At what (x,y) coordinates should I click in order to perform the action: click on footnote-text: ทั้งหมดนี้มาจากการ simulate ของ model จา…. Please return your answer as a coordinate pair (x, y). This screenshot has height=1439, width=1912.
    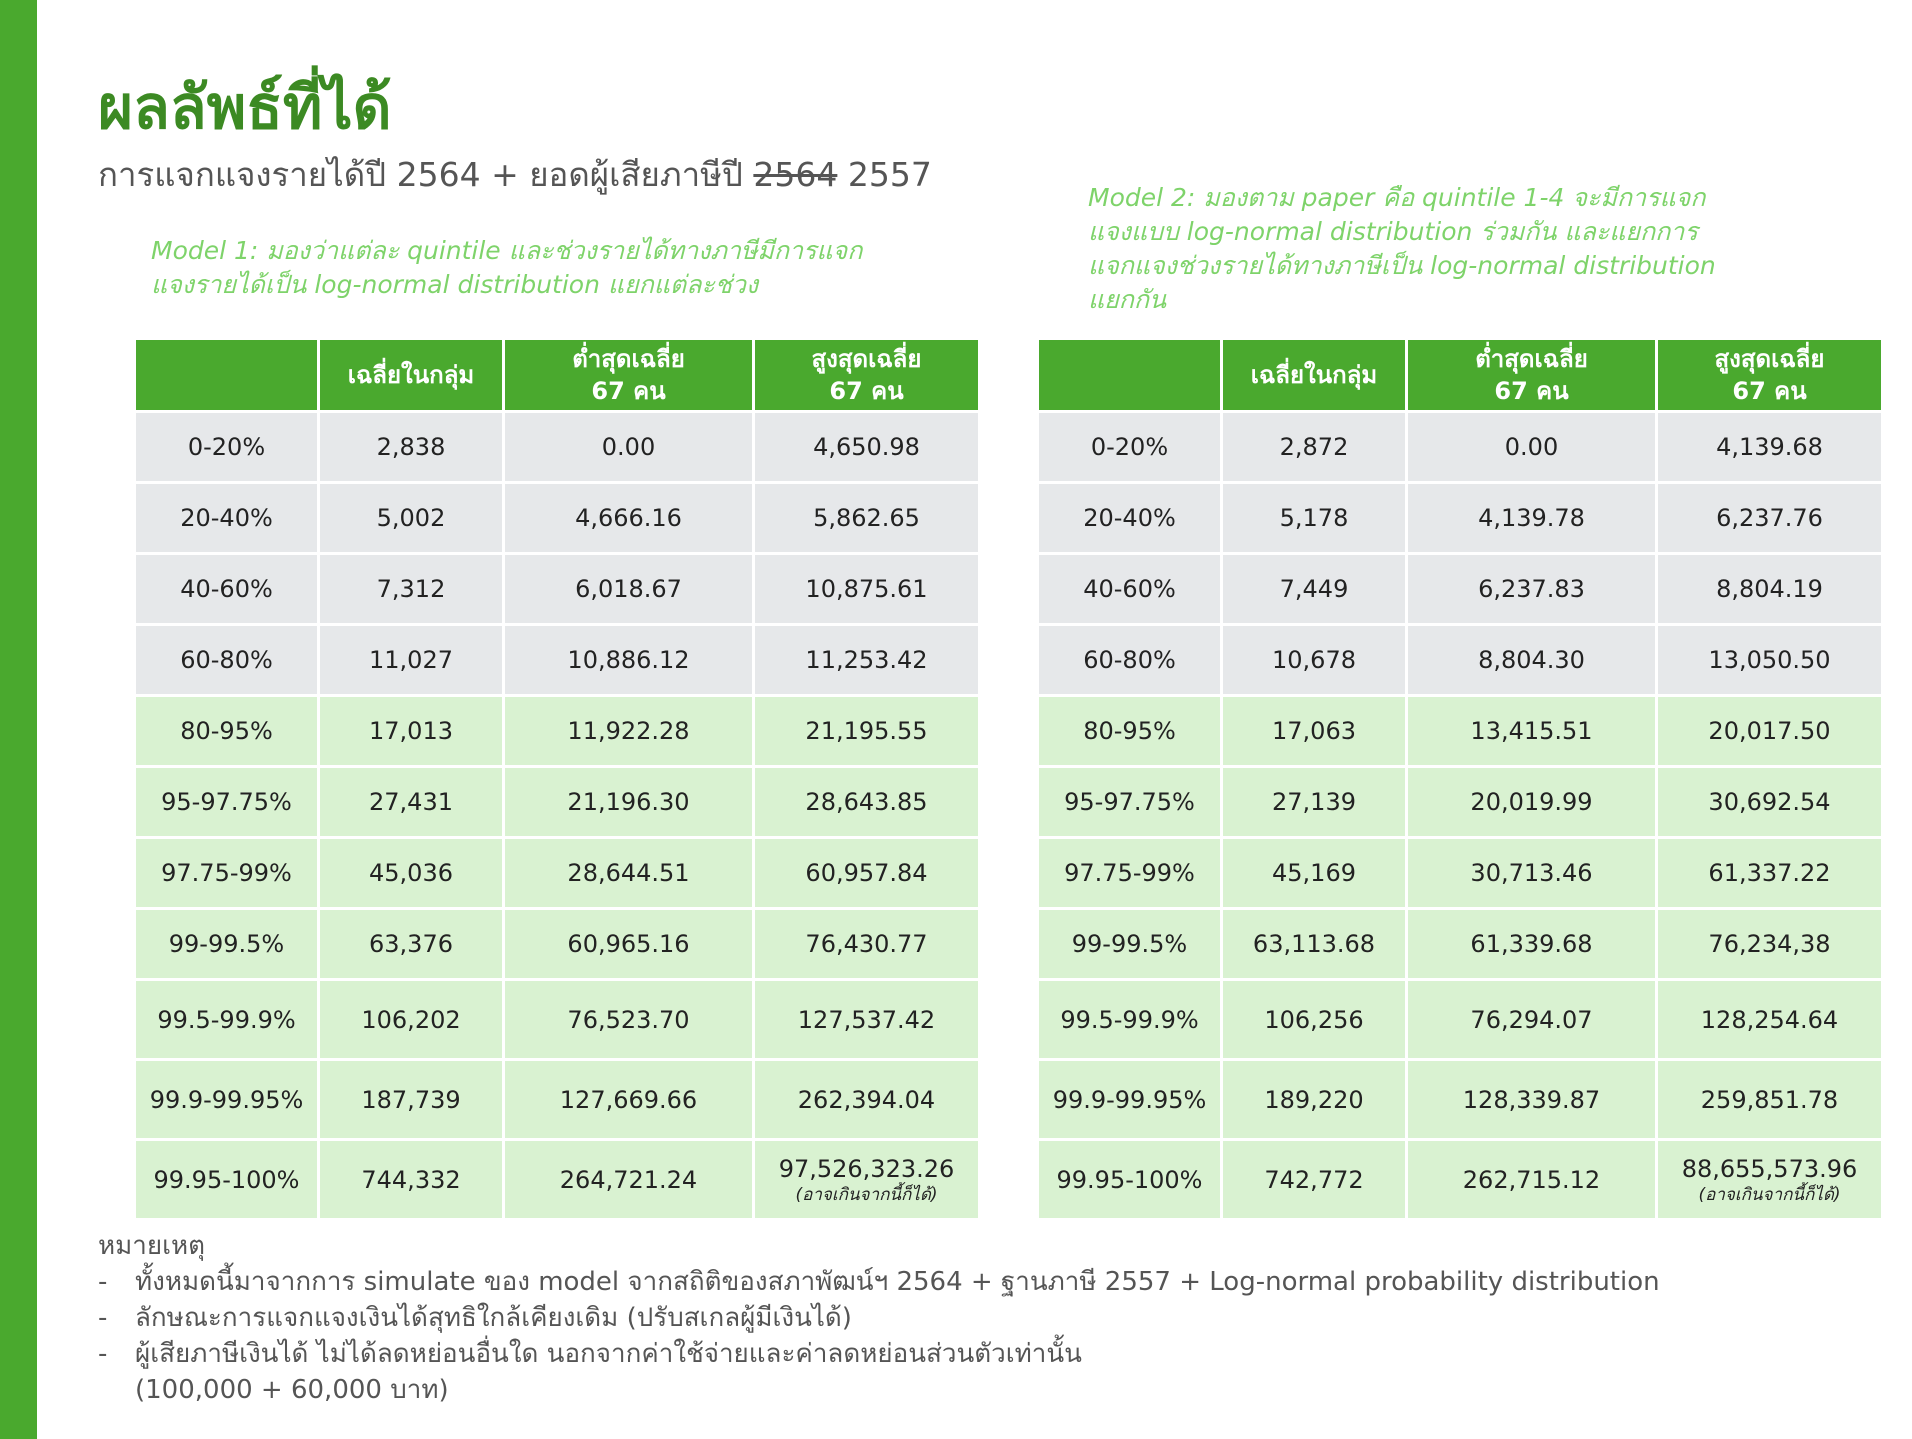
    Looking at the image, I should click on (897, 1282).